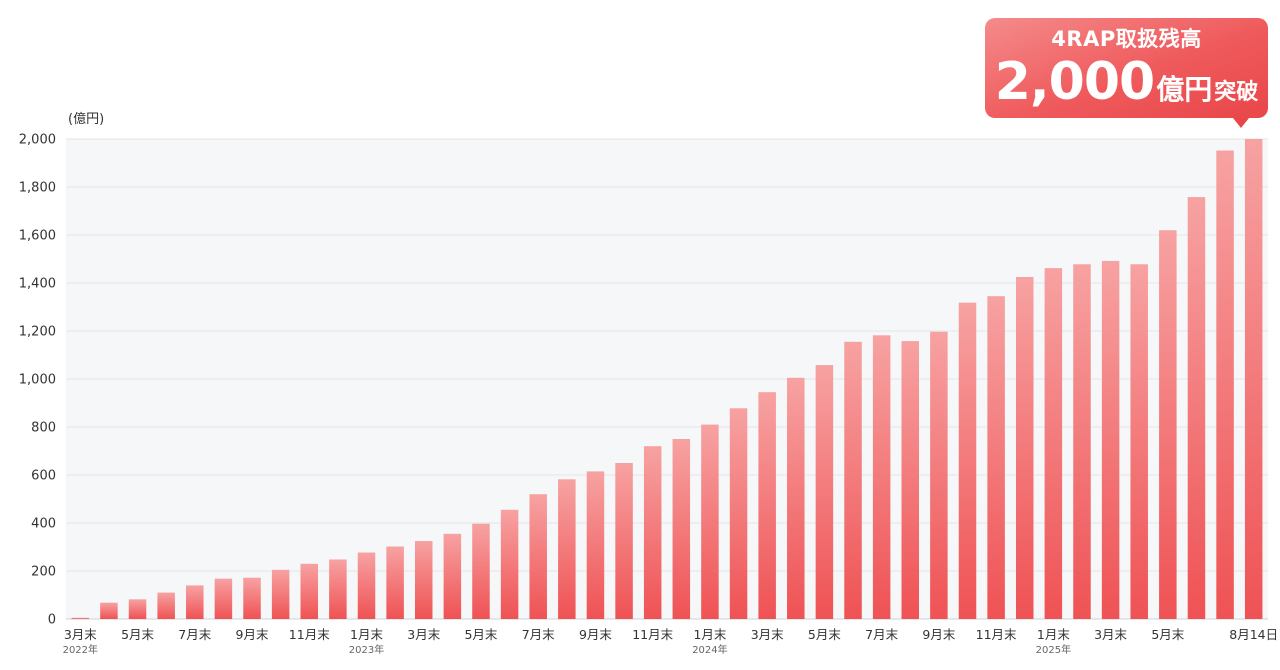 Image resolution: width=1280 pixels, height=670 pixels. What do you see at coordinates (37, 284) in the screenshot?
I see `y-tick-label: 1,400` at bounding box center [37, 284].